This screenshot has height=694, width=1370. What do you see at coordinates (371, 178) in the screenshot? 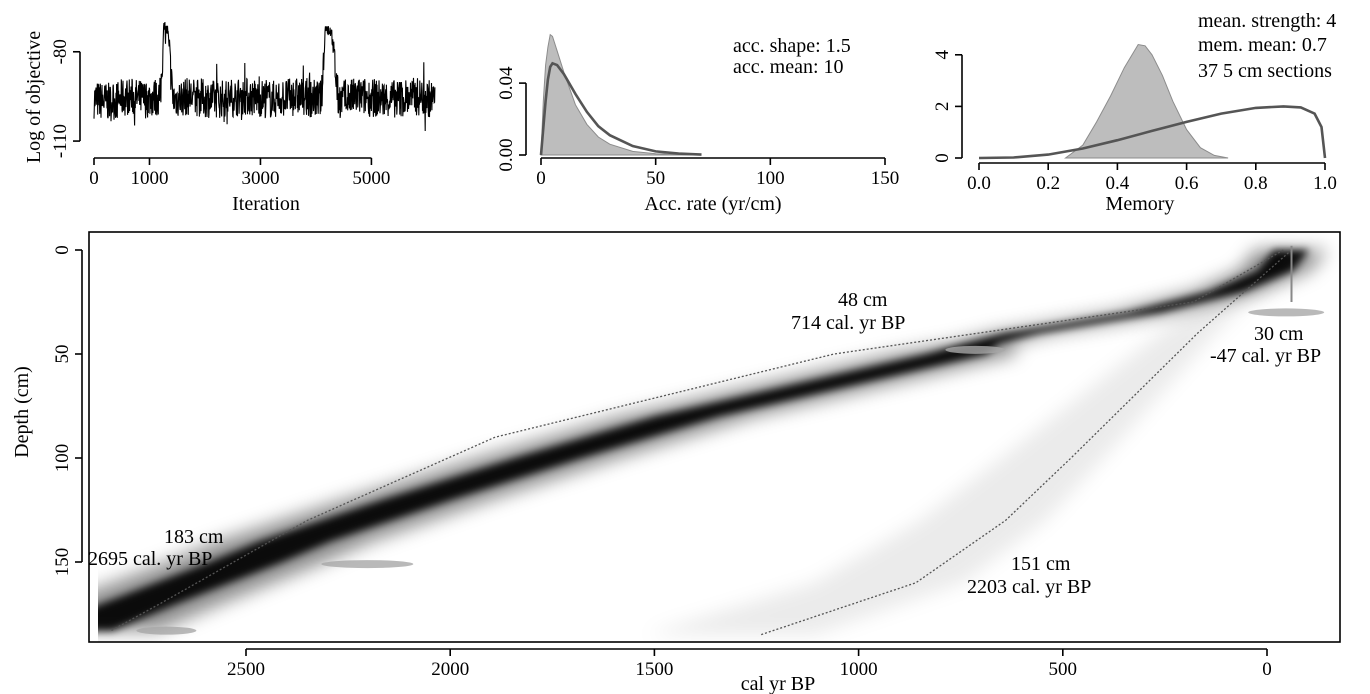
I see `iter-x-tick-label: 5000` at bounding box center [371, 178].